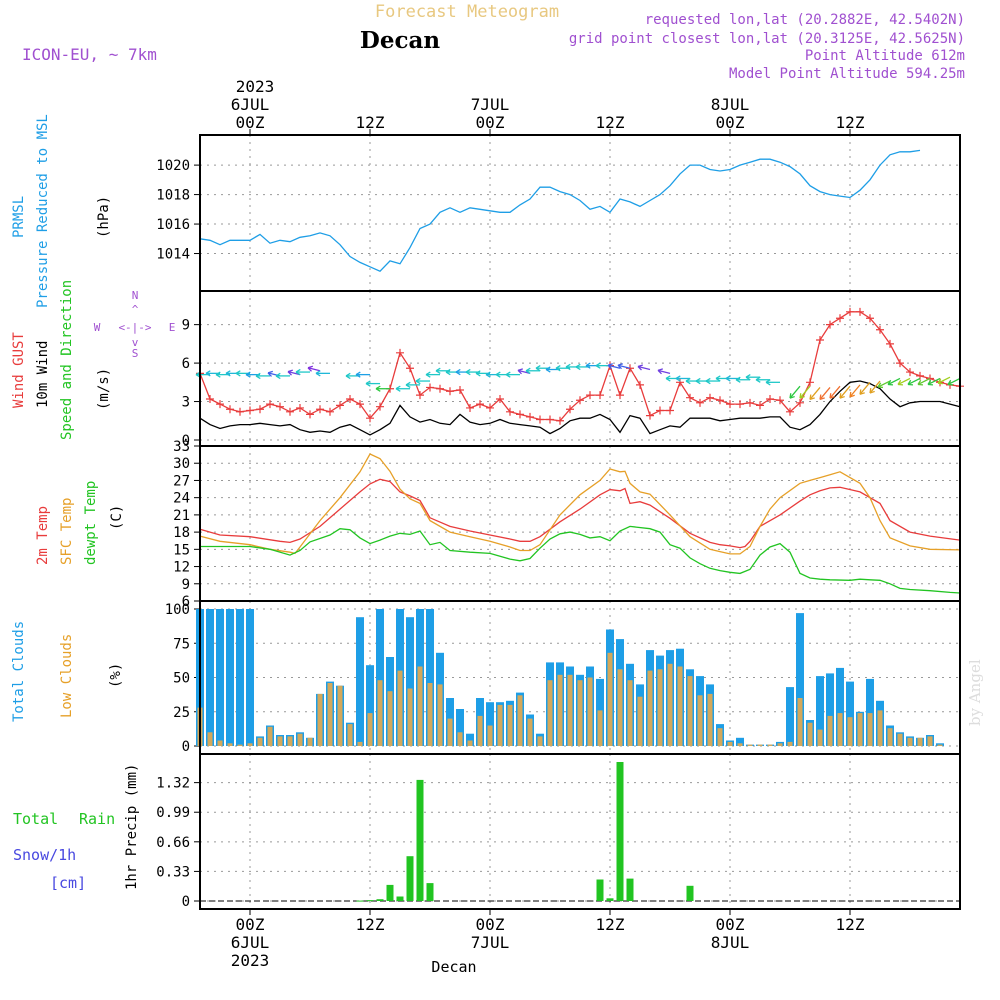  Describe the element at coordinates (44, 855) in the screenshot. I see `precip-label-snow: Snow/1h` at that location.